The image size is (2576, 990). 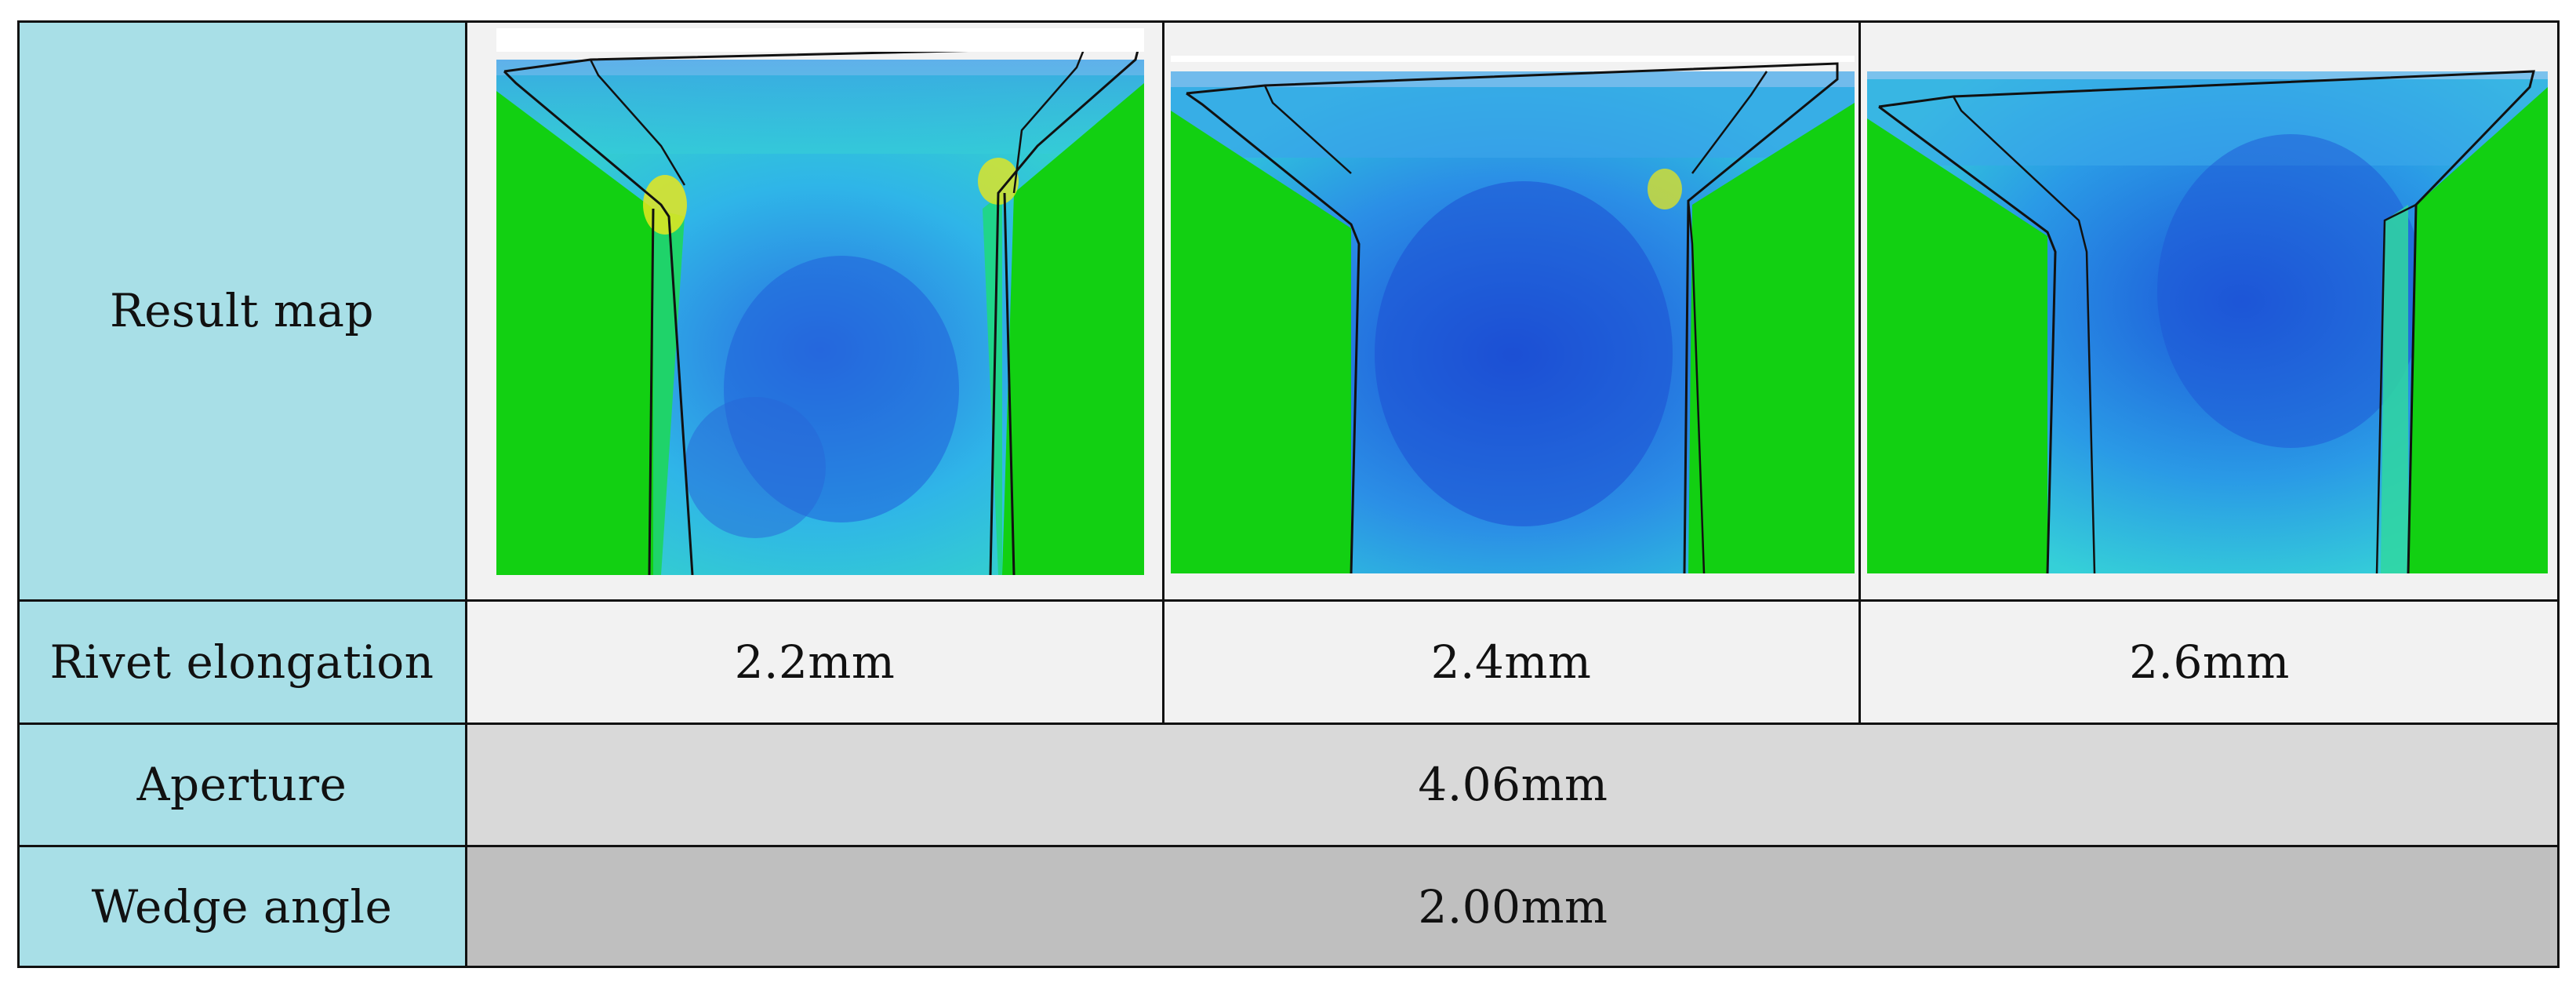 I want to click on wedge-angle-label: Wedge angle, so click(x=242, y=907).